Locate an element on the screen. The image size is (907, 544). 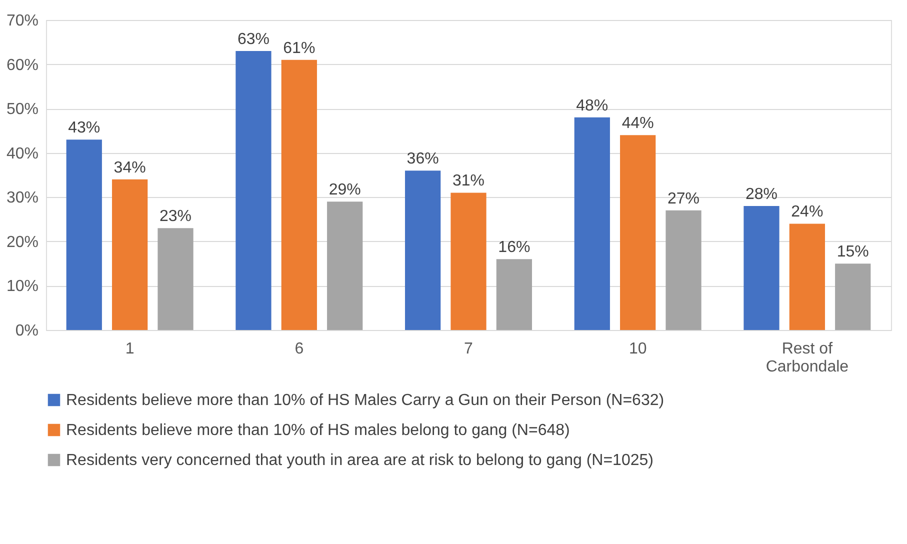
legend-label: Residents believe more than 10% of HS males belong to gang (N=648) is located at coordinates (318, 430).